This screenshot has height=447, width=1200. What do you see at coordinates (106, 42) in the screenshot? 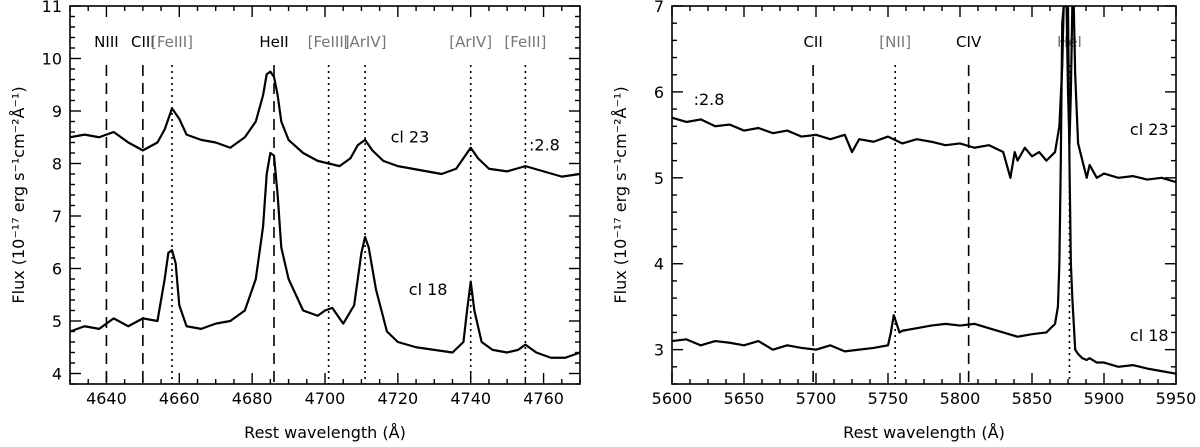
I see `line-label-1: NIII` at bounding box center [106, 42].